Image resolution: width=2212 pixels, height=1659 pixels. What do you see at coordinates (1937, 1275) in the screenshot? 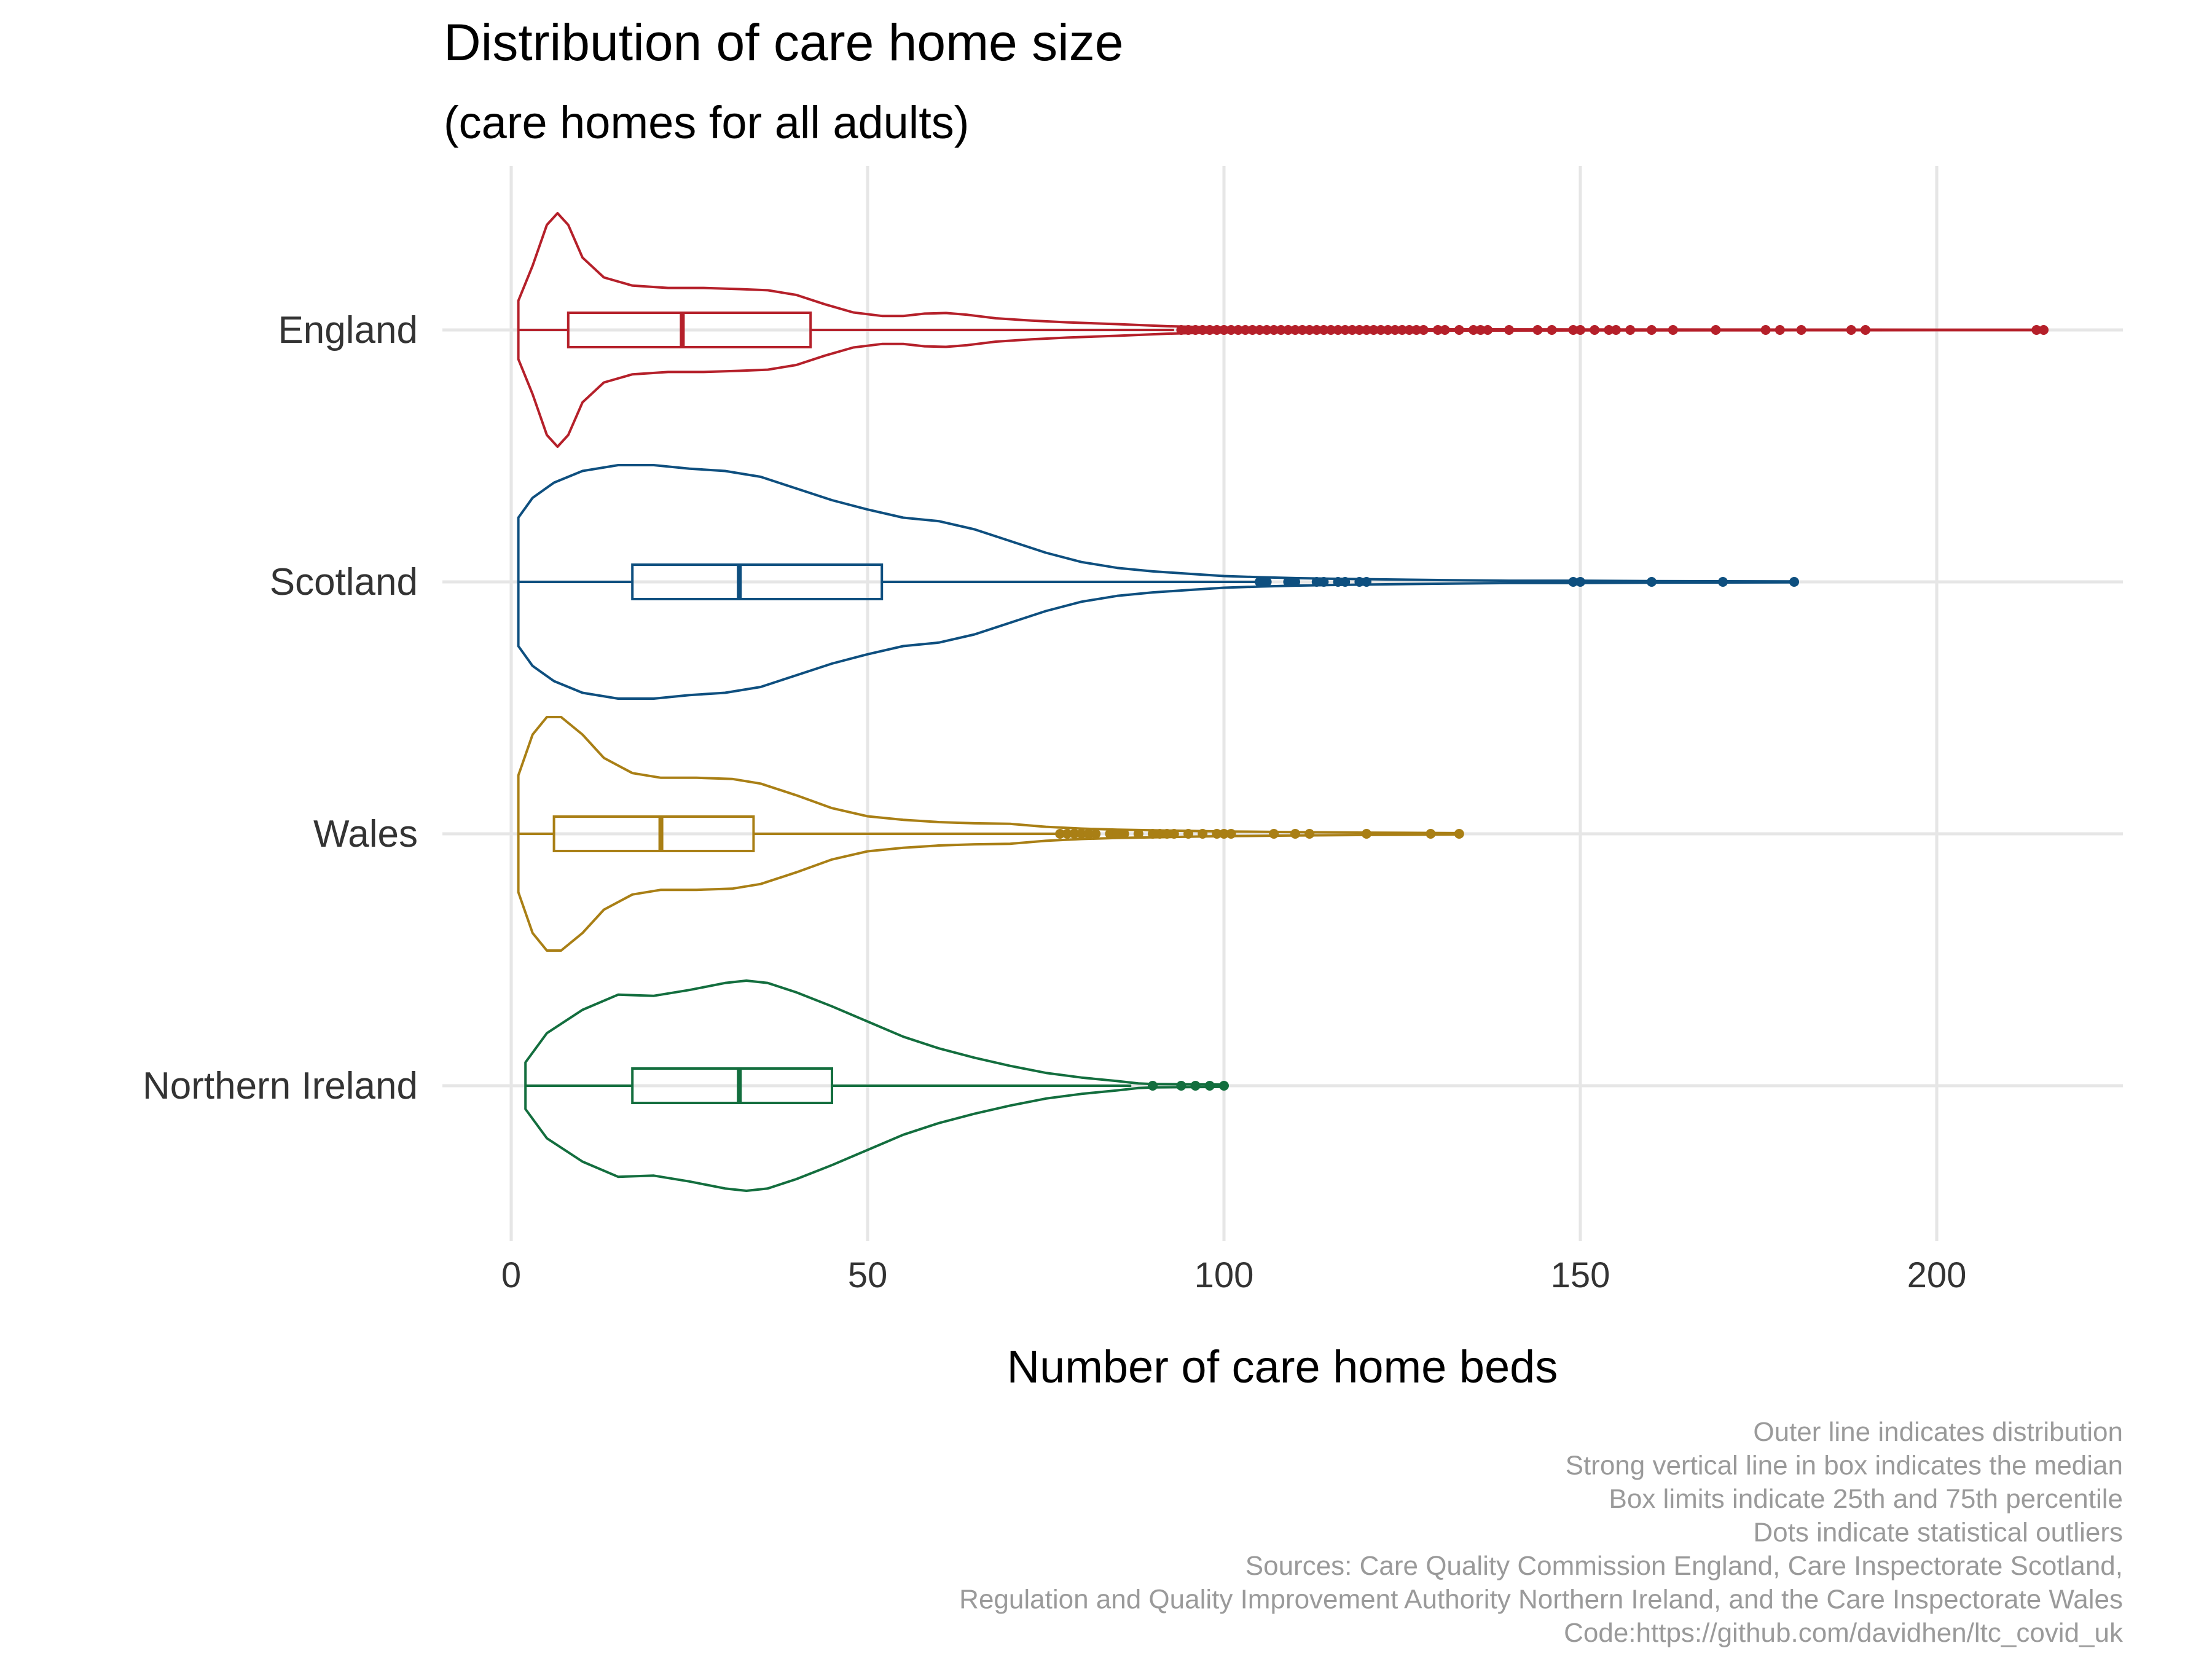
I see `x-tick-label: 200` at bounding box center [1937, 1275].